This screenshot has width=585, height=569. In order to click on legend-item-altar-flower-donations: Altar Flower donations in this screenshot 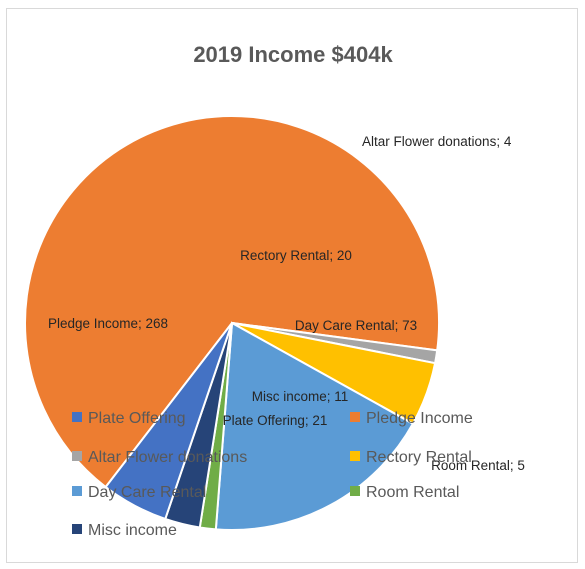, I will do `click(159, 457)`.